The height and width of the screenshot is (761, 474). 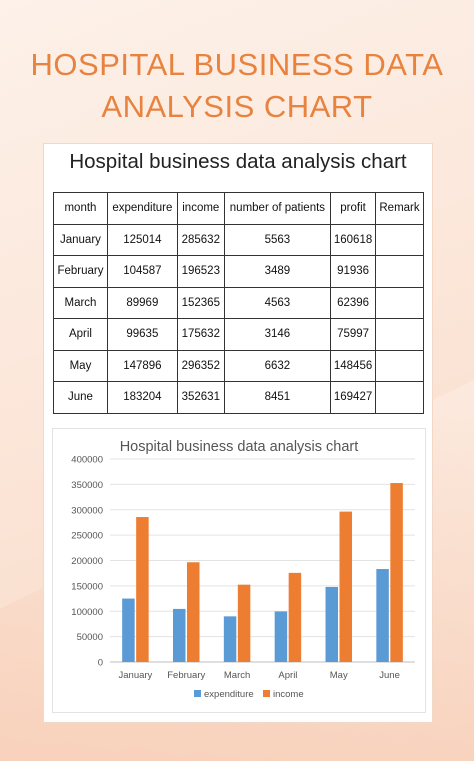 What do you see at coordinates (80, 365) in the screenshot?
I see `cell-month: May` at bounding box center [80, 365].